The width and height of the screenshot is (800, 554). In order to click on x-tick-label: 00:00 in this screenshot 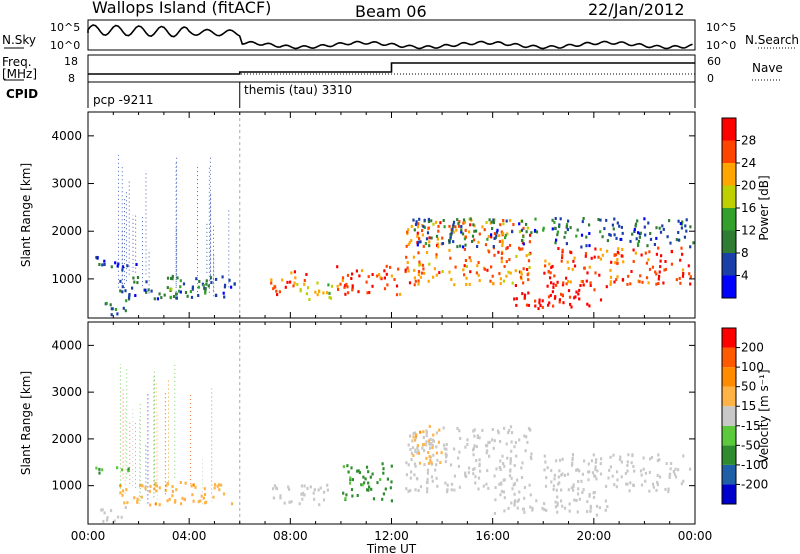, I will do `click(88, 536)`.